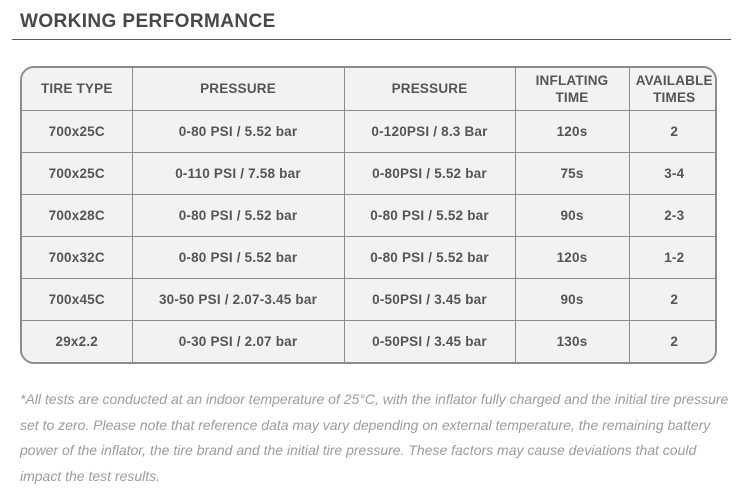 This screenshot has height=489, width=739. I want to click on table-cell: 700x28C, so click(77, 215).